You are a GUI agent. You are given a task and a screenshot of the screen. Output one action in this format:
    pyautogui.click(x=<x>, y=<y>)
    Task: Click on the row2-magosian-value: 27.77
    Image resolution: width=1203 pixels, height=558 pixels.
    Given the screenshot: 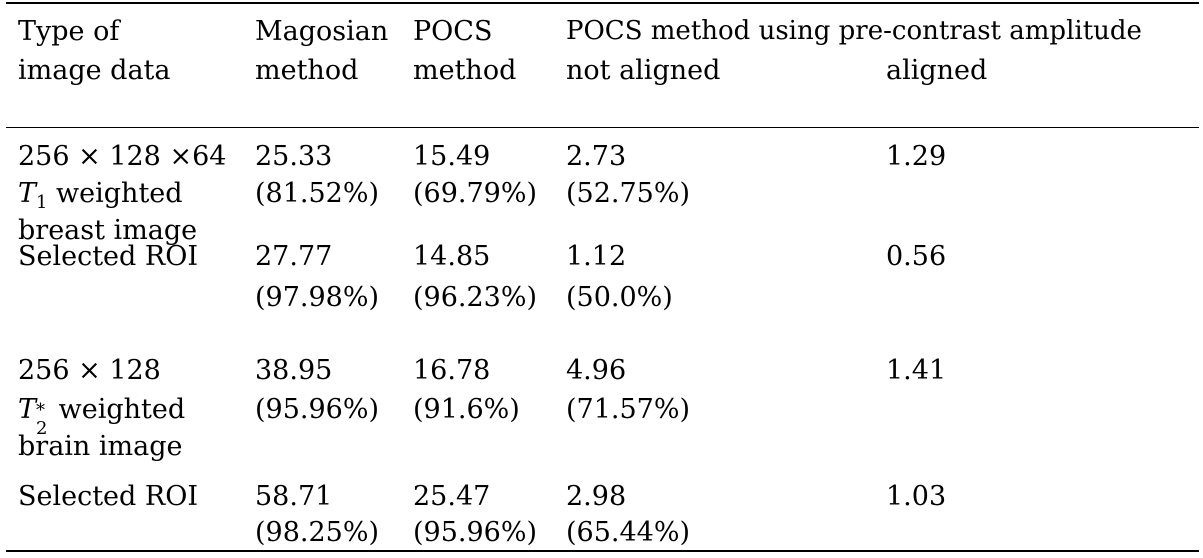 What is the action you would take?
    pyautogui.click(x=294, y=256)
    